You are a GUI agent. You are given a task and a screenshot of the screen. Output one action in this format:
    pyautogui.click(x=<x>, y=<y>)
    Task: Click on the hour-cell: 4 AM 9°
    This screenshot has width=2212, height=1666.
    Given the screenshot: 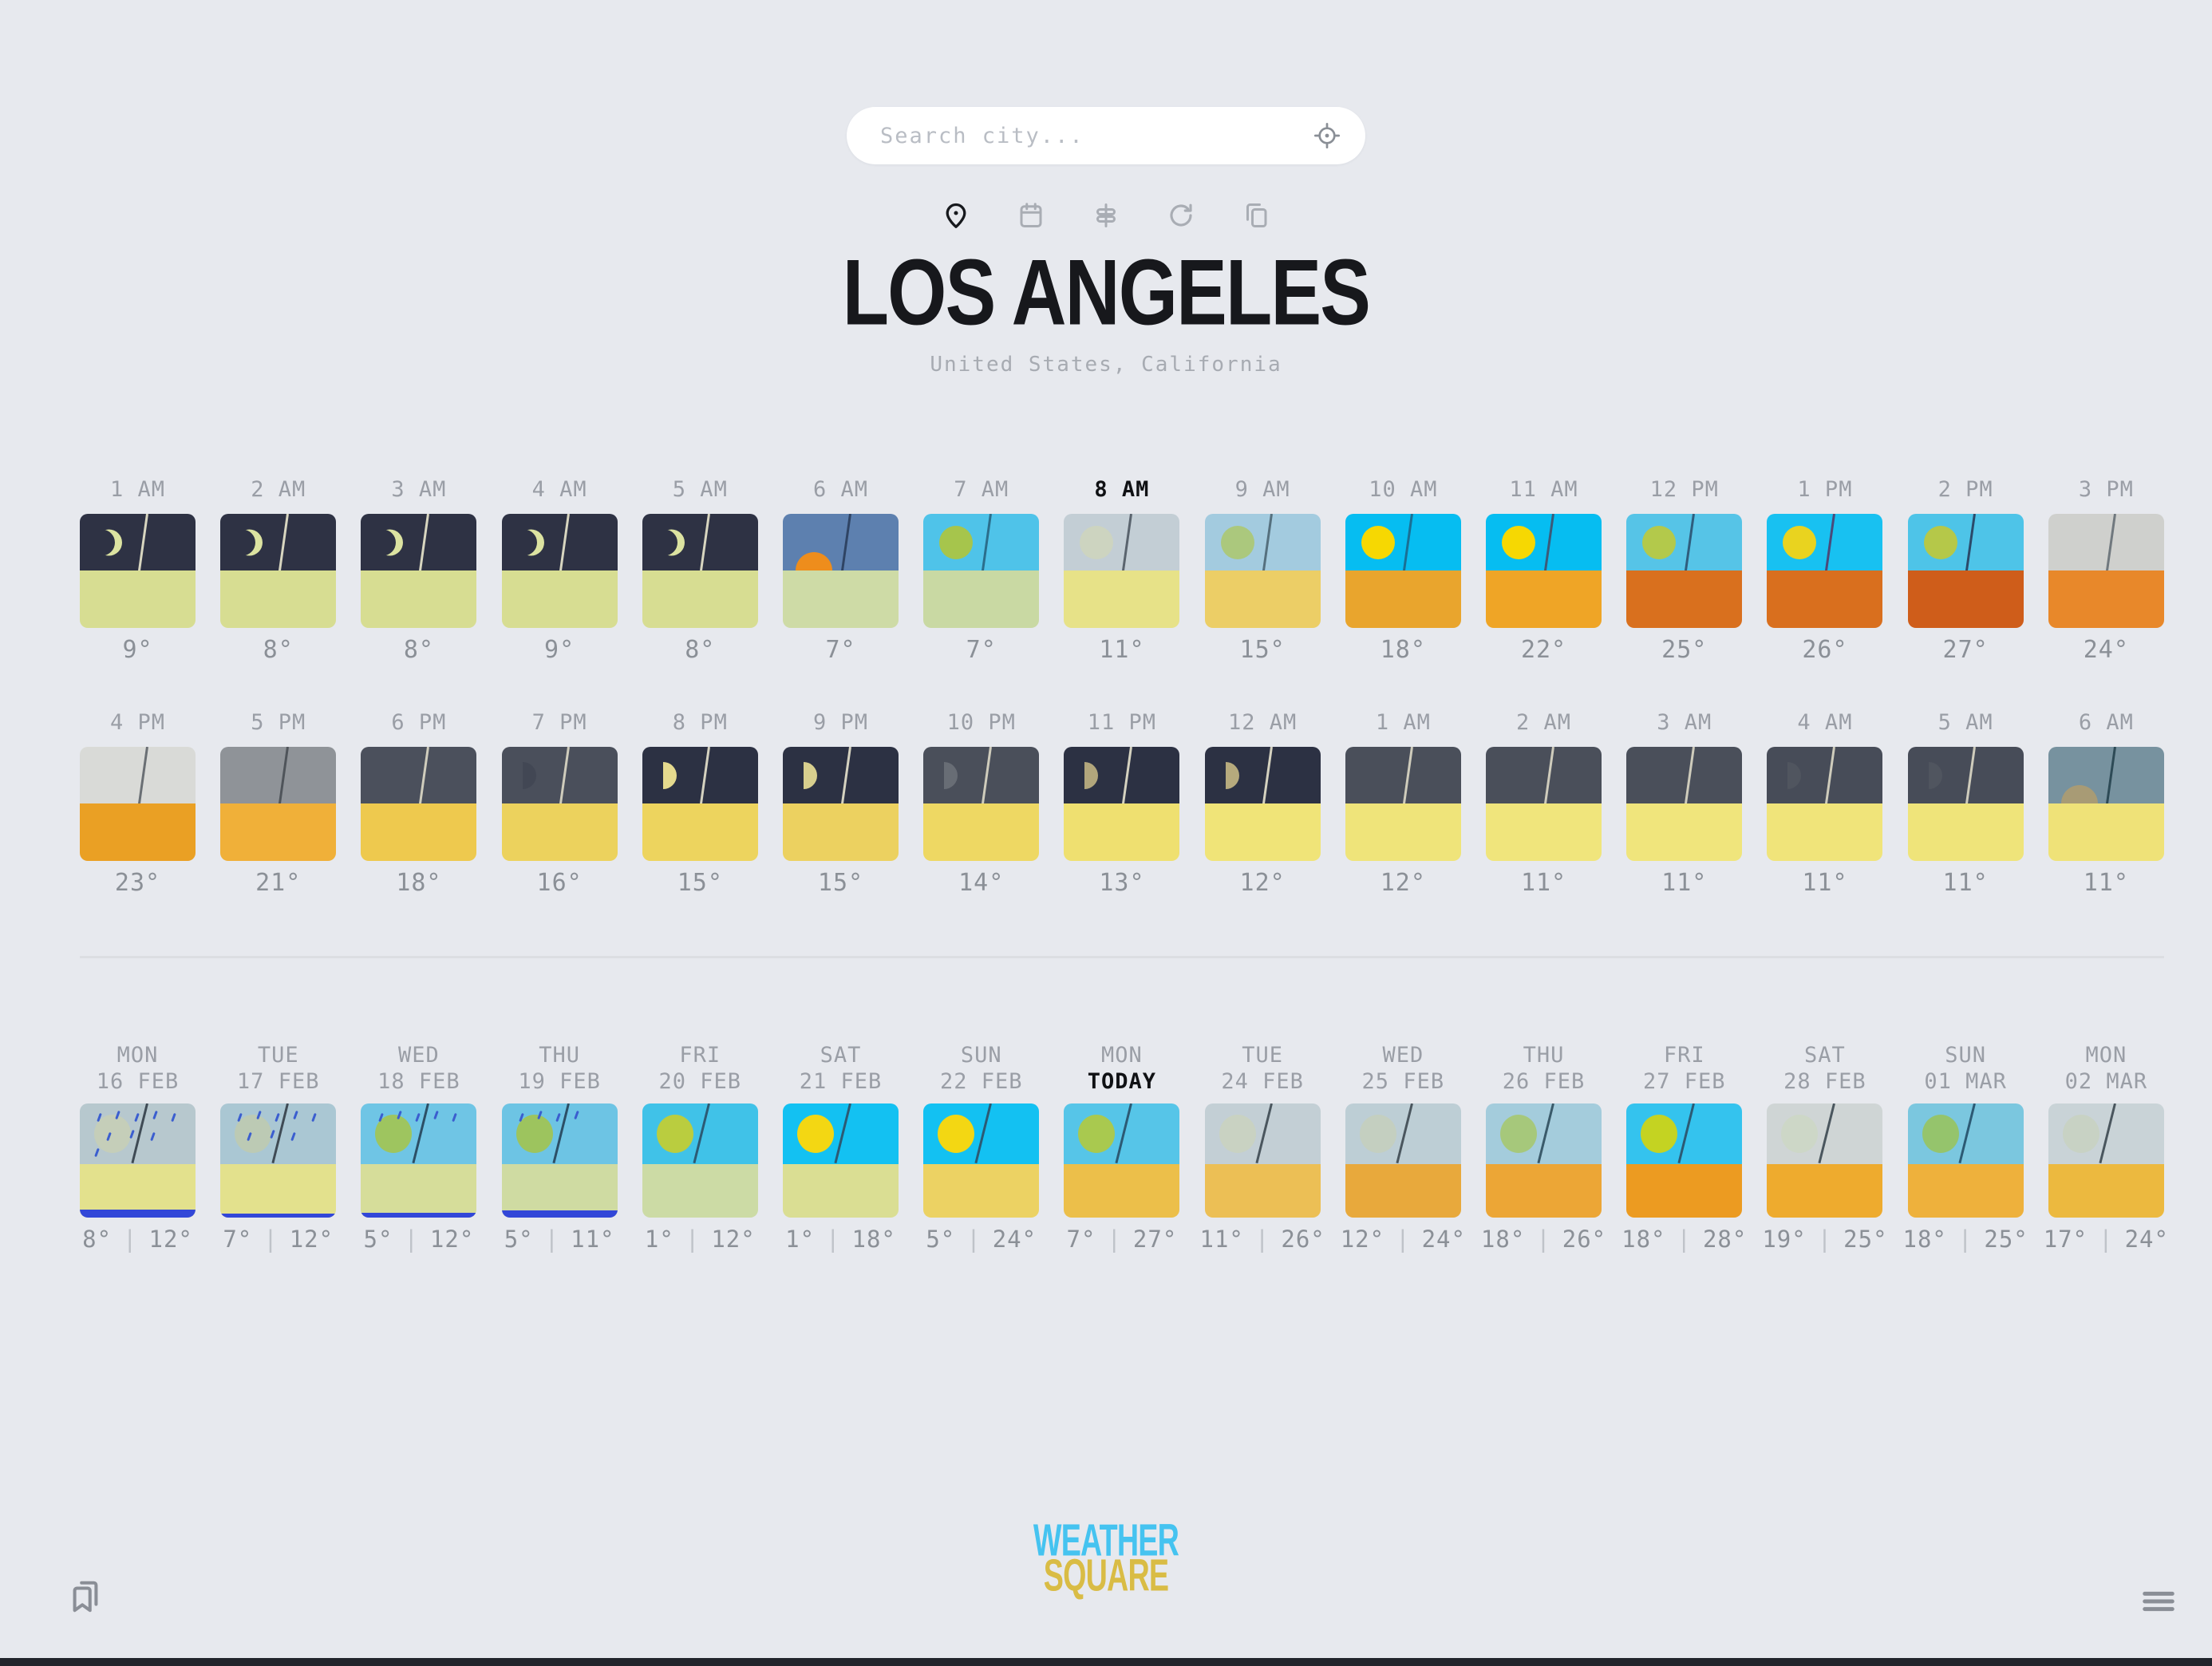 What is the action you would take?
    pyautogui.click(x=559, y=570)
    